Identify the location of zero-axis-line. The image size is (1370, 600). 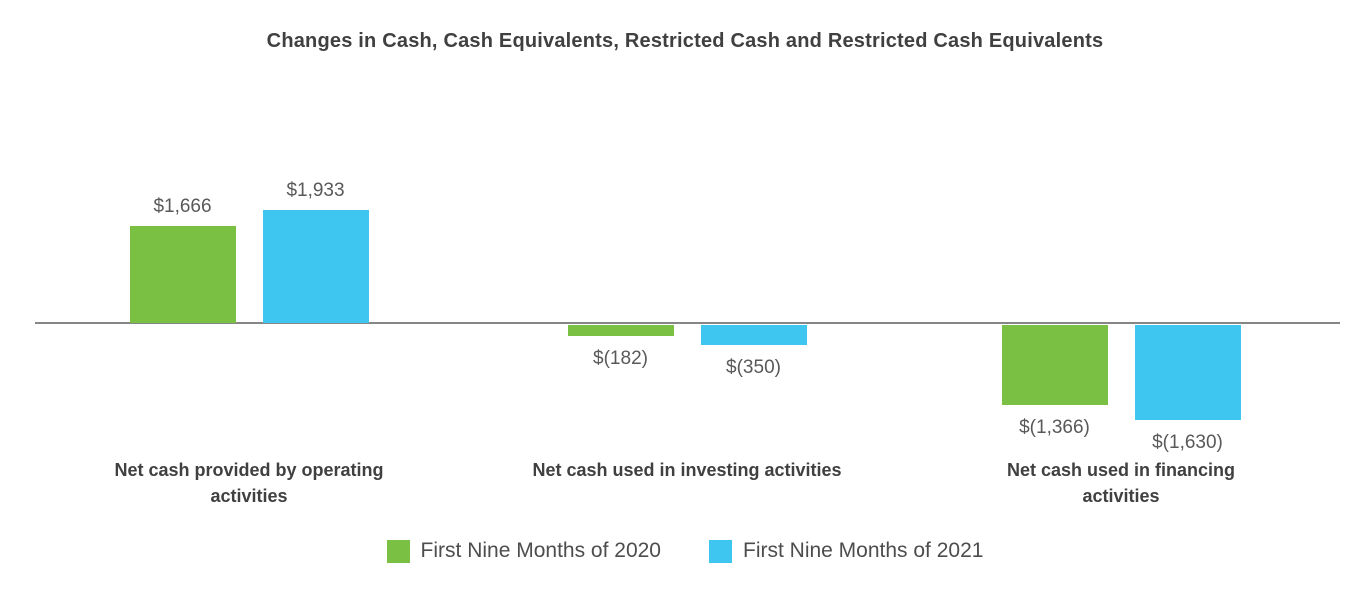
(687, 323).